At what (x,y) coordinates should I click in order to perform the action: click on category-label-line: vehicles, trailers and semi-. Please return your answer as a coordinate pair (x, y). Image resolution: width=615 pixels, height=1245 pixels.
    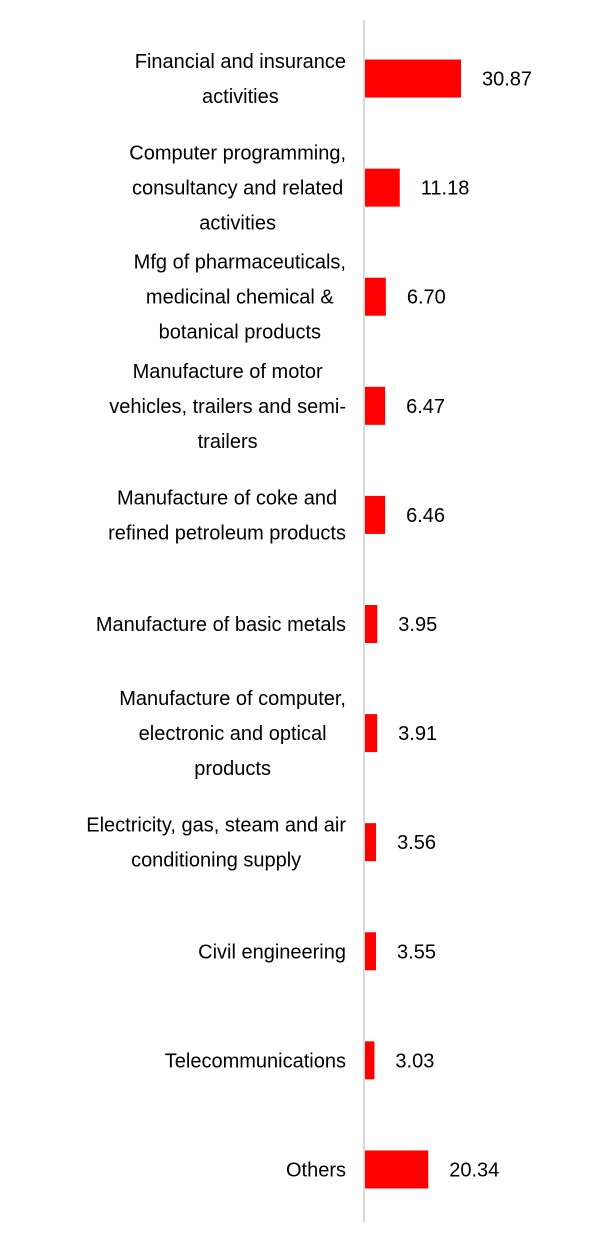
    Looking at the image, I should click on (227, 407).